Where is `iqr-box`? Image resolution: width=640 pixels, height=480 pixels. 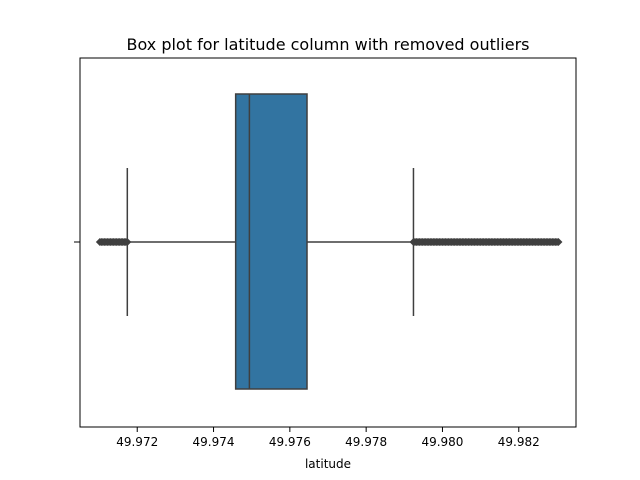 iqr-box is located at coordinates (271, 241).